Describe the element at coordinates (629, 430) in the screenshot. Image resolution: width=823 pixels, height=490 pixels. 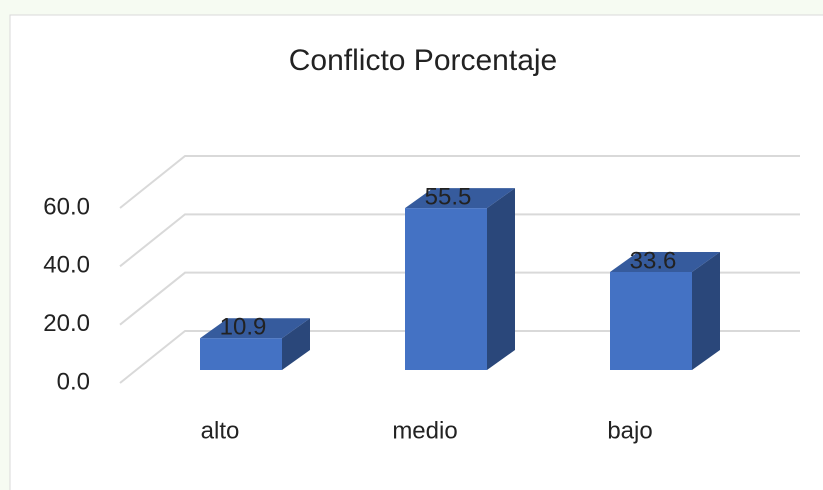
I see `x-tick-label: bajo` at that location.